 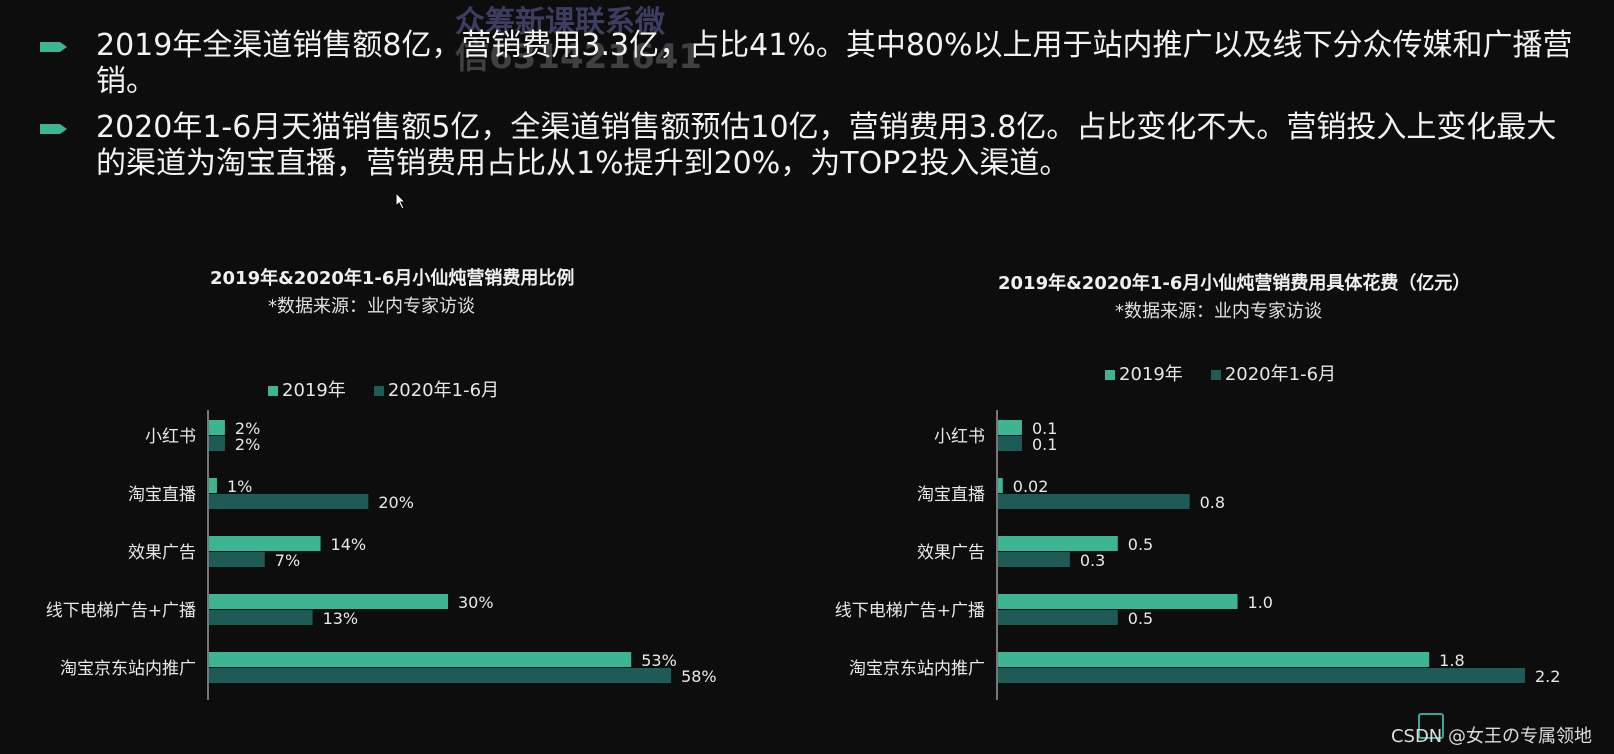 I want to click on category-label: 线下电梯广告+广播, so click(x=121, y=611).